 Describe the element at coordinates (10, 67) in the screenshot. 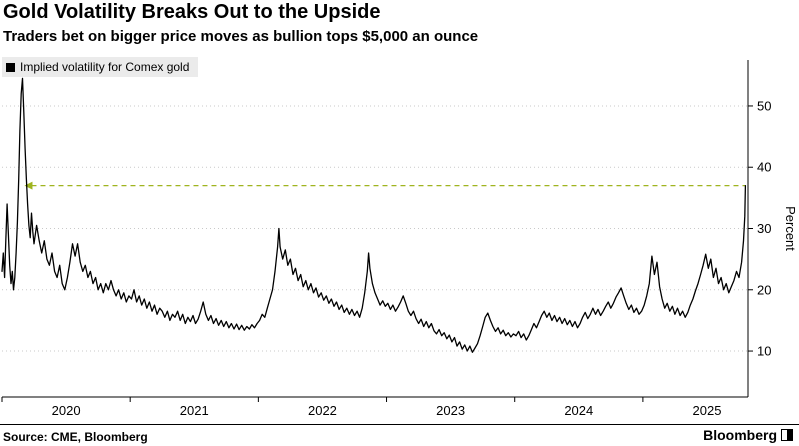

I see `legend-marker-icon` at that location.